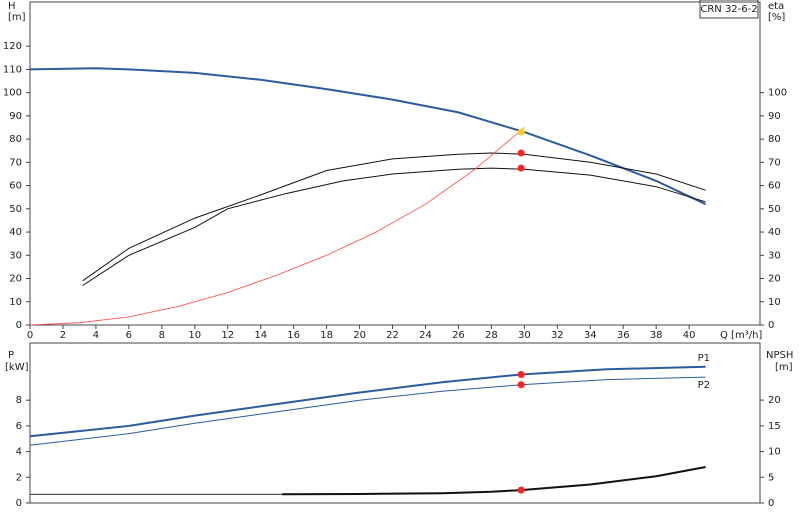  Describe the element at coordinates (11, 355) in the screenshot. I see `y-label: P` at that location.